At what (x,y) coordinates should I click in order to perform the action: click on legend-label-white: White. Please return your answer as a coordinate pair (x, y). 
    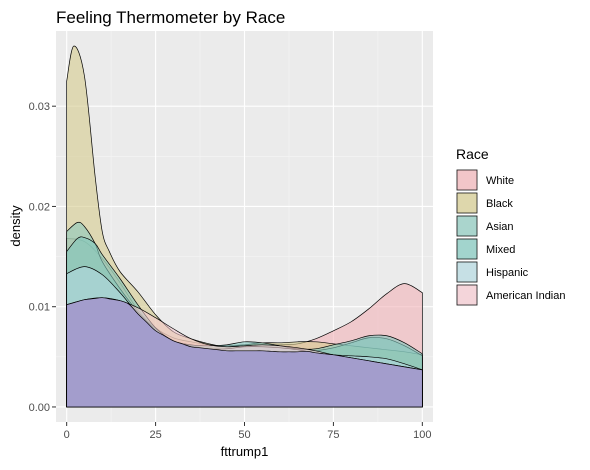
    Looking at the image, I should click on (500, 181).